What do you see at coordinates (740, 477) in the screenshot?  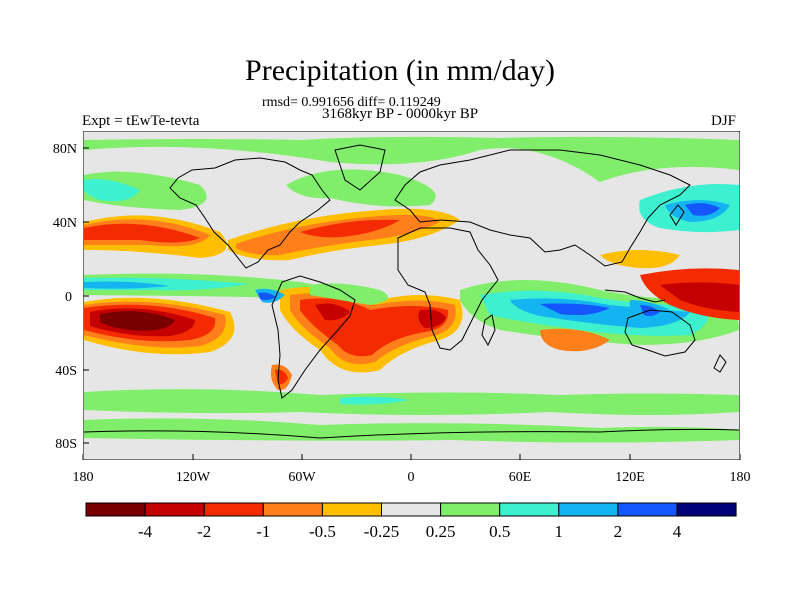 I see `lon-label-180e: 180` at bounding box center [740, 477].